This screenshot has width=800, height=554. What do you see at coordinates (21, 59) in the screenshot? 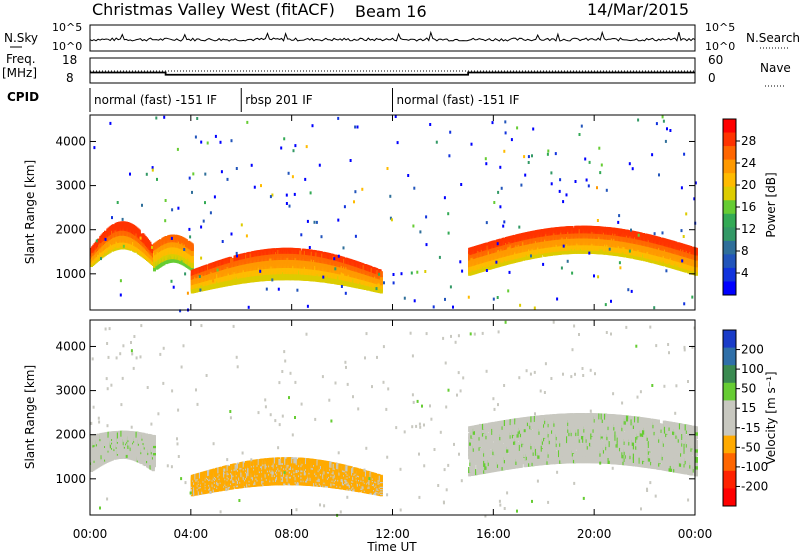
I see `freq-label-line1: Freq.` at bounding box center [21, 59].